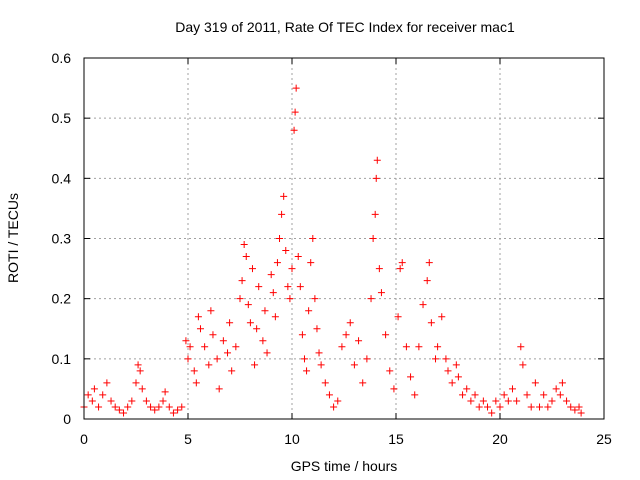 This screenshot has width=640, height=480. Describe the element at coordinates (67, 419) in the screenshot. I see `y-tick-label: 0` at that location.